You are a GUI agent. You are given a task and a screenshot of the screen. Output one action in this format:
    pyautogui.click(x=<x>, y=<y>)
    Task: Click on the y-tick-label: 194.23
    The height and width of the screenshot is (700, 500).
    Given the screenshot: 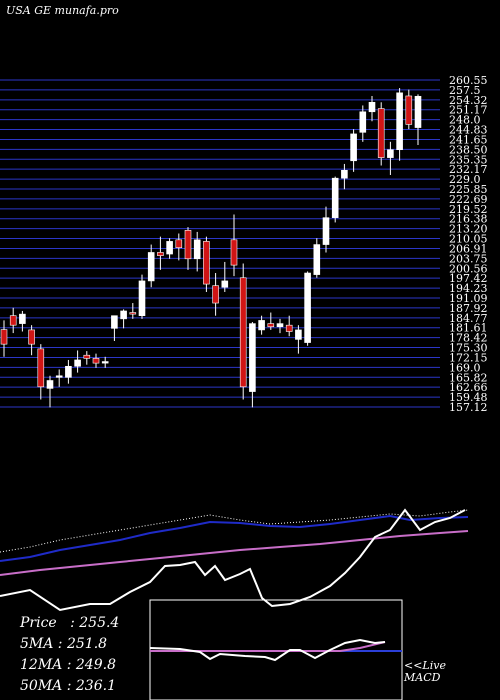 What is the action you would take?
    pyautogui.click(x=468, y=288)
    